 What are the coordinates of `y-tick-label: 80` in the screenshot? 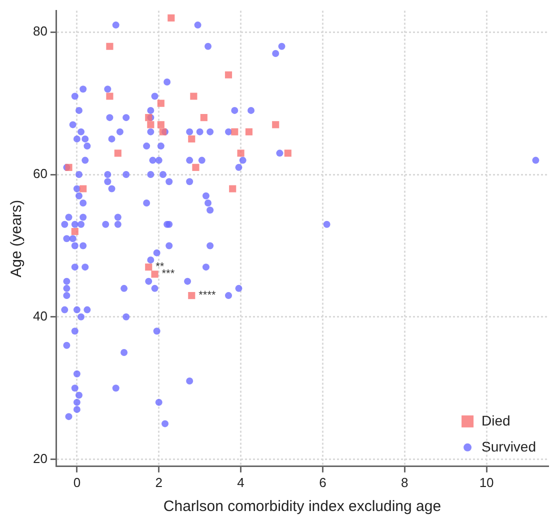 It's located at (40, 31).